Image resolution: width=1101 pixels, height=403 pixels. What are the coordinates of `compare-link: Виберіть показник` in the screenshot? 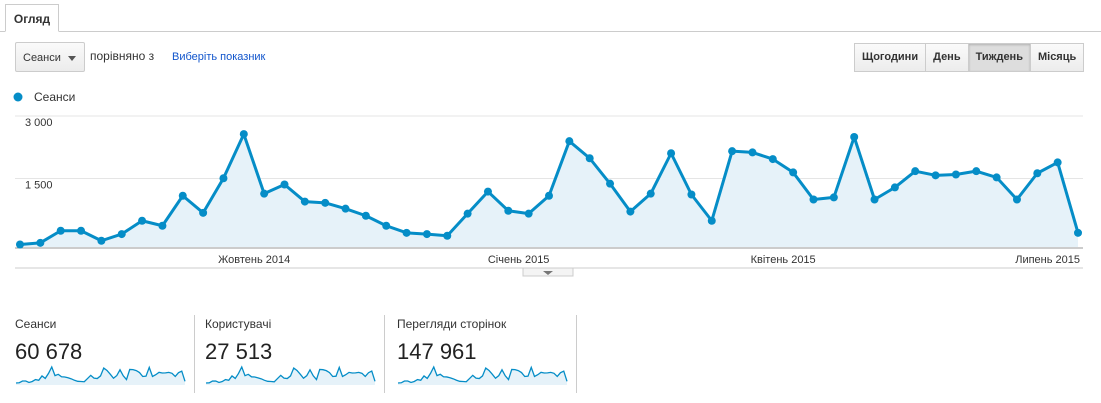 It's located at (219, 57).